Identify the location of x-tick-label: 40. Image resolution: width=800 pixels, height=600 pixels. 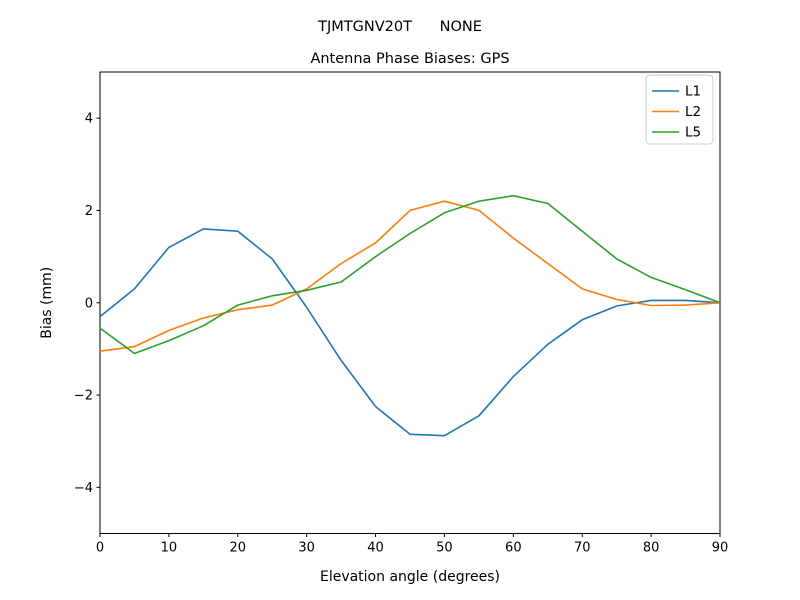
(375, 548).